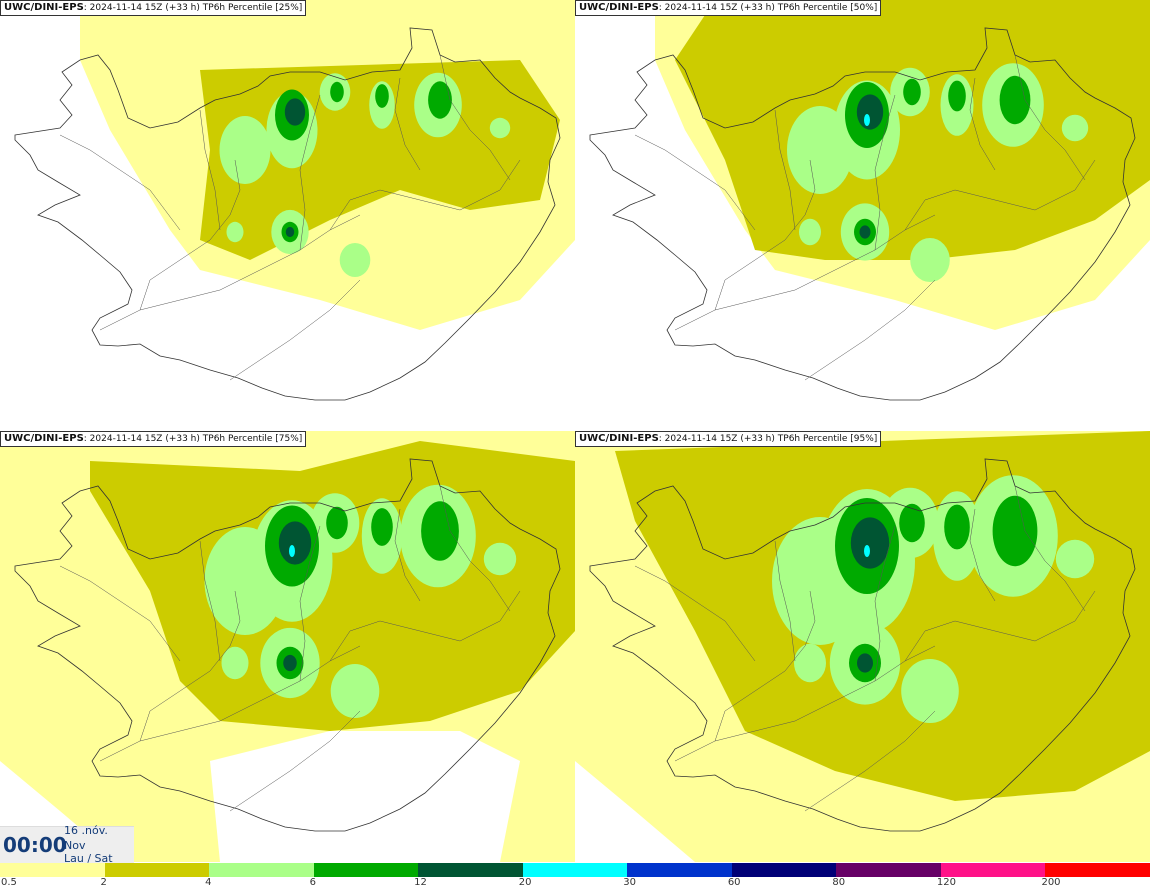 This screenshot has height=891, width=1150. Describe the element at coordinates (252, 8) in the screenshot. I see `field-name: TP6h Percentile [25%]` at that location.